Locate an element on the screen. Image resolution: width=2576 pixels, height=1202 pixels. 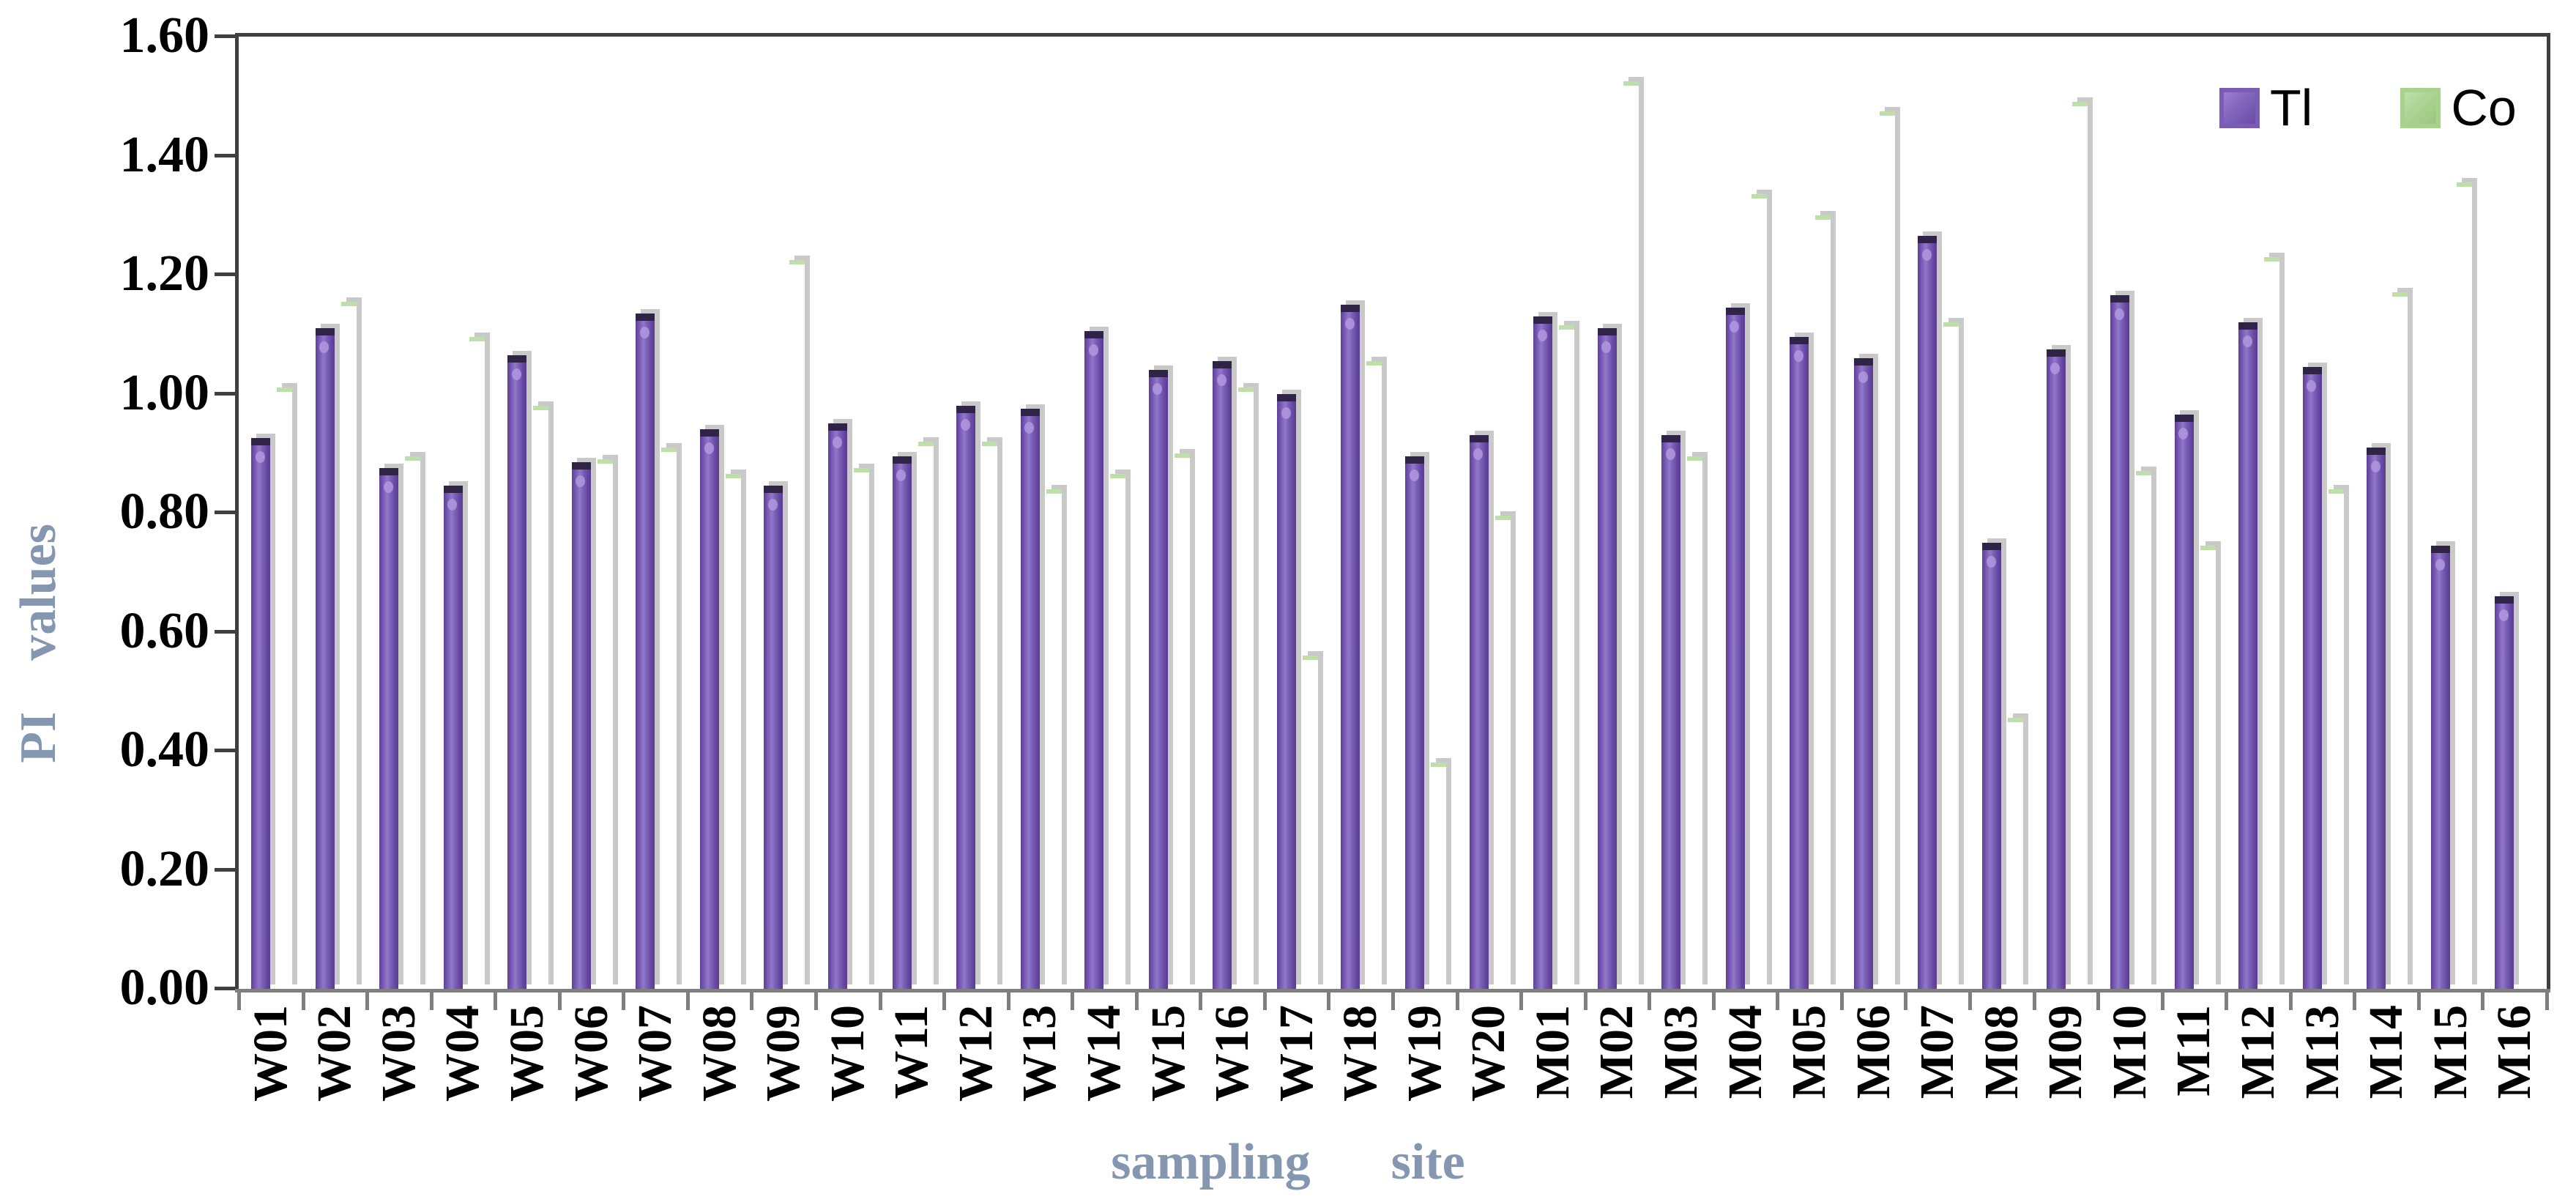
bar-co-M08 is located at coordinates (2015, 853).